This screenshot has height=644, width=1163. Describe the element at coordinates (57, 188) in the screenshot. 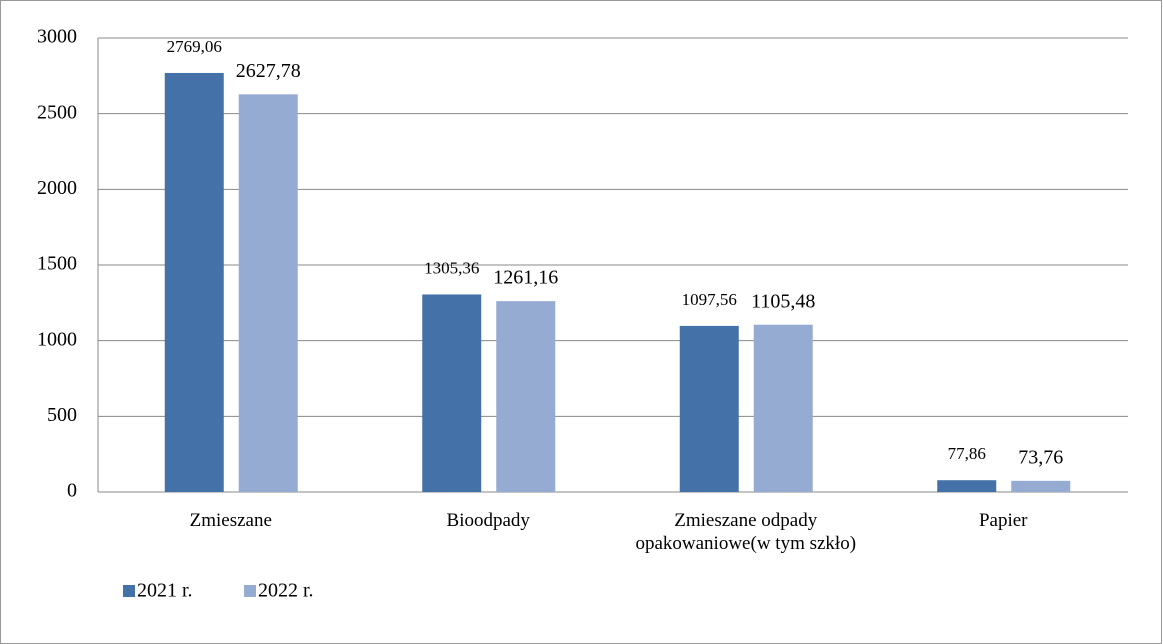

I see `y-tick-label: 2000` at that location.